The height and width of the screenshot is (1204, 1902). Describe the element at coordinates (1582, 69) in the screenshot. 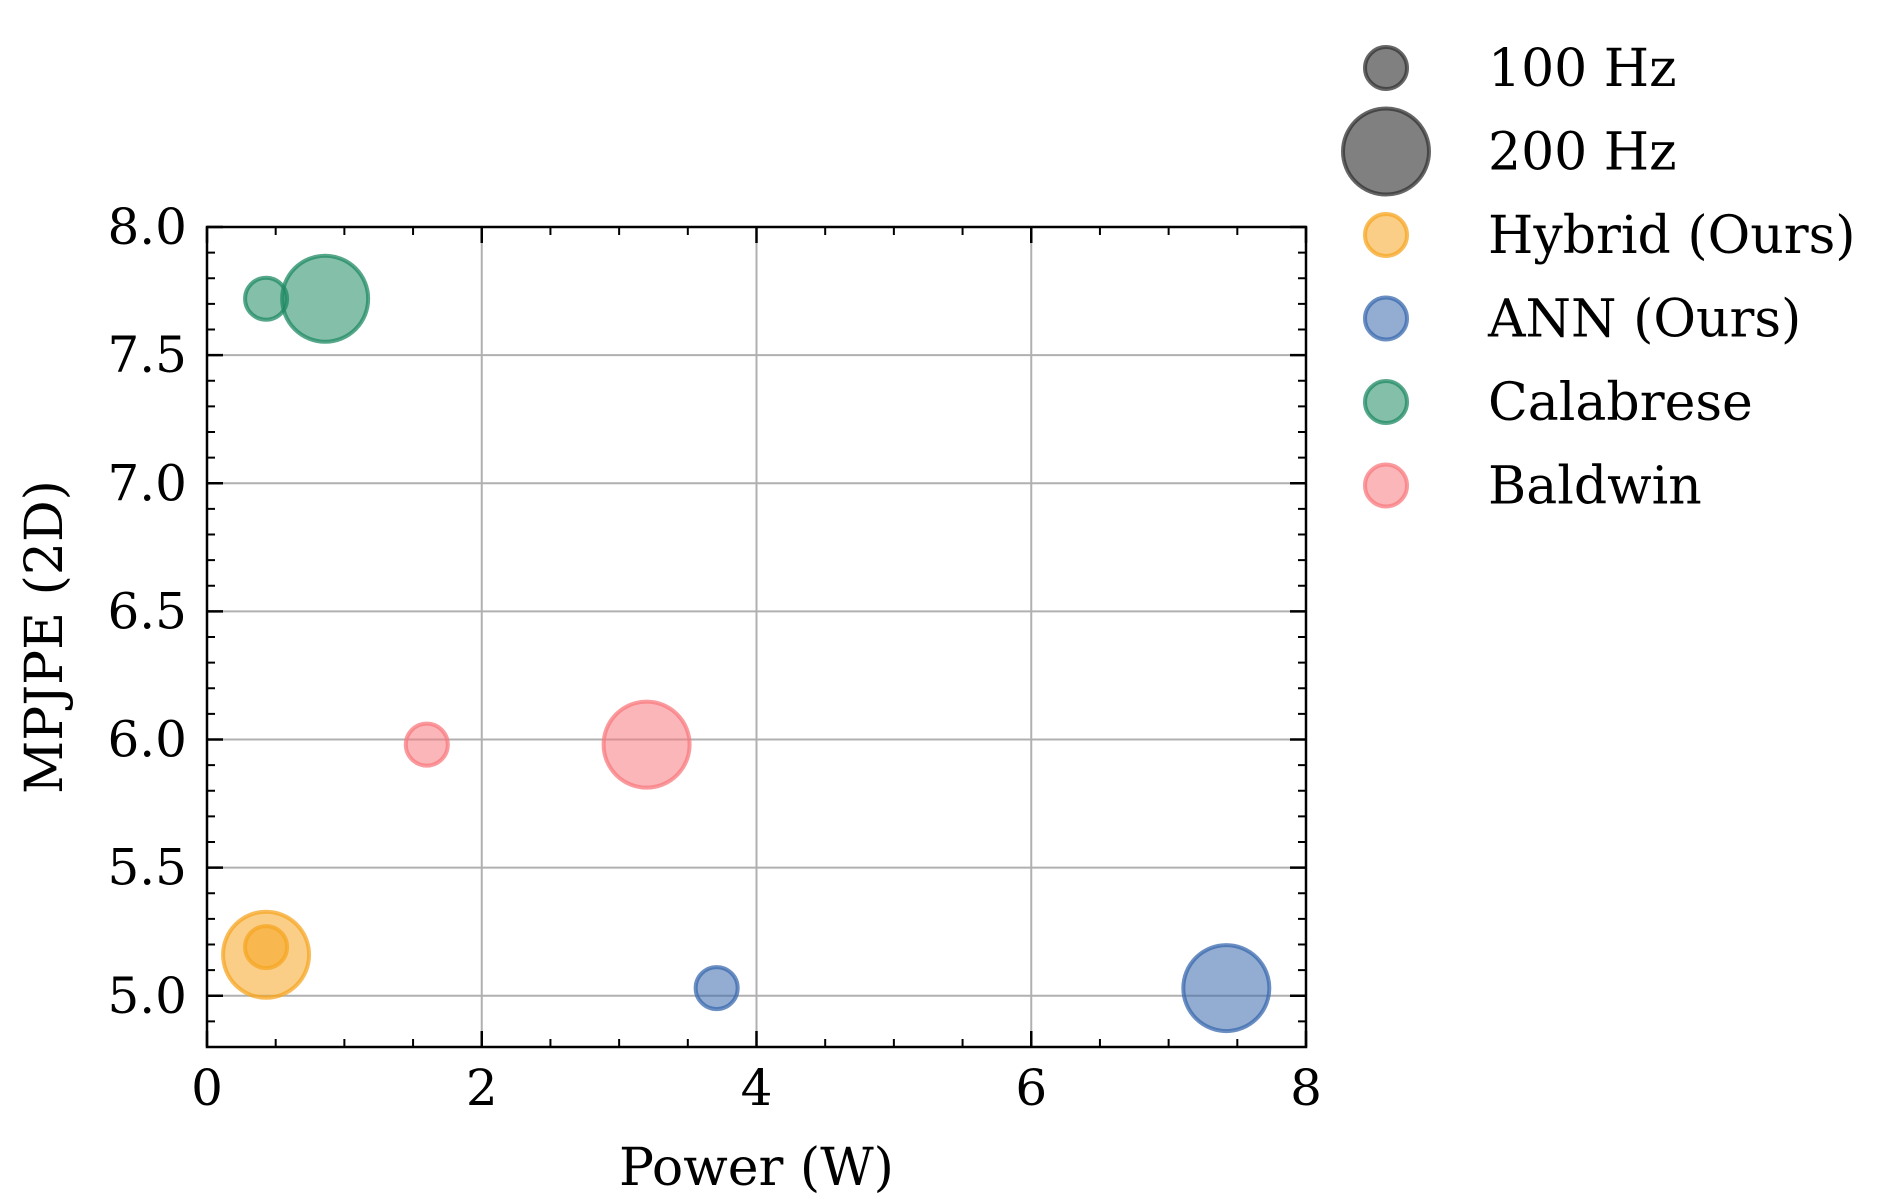

I see `legend-label: 100 Hz` at that location.